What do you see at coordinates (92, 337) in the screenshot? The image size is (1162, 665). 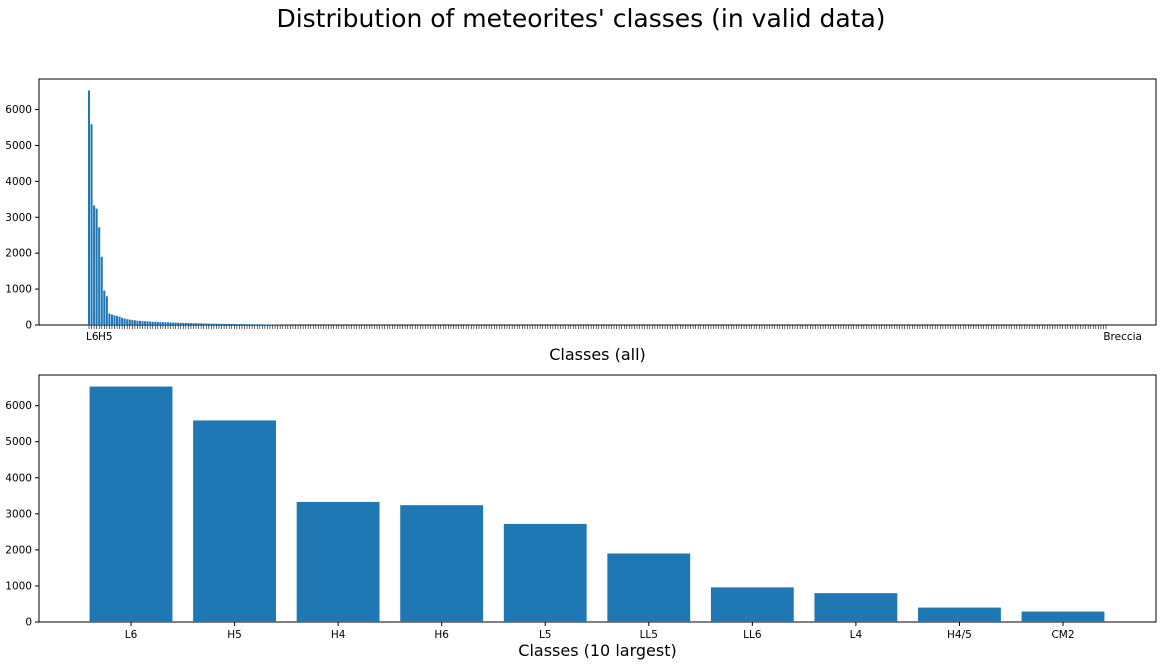 I see `x-tick-label: L6` at bounding box center [92, 337].